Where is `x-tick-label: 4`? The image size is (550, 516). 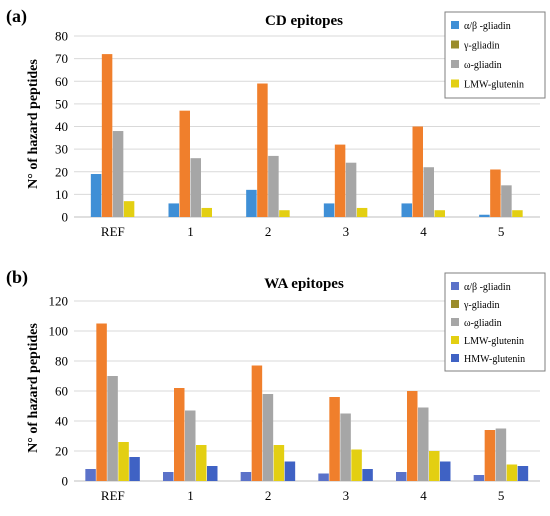 x-tick-label: 4 is located at coordinates (423, 231).